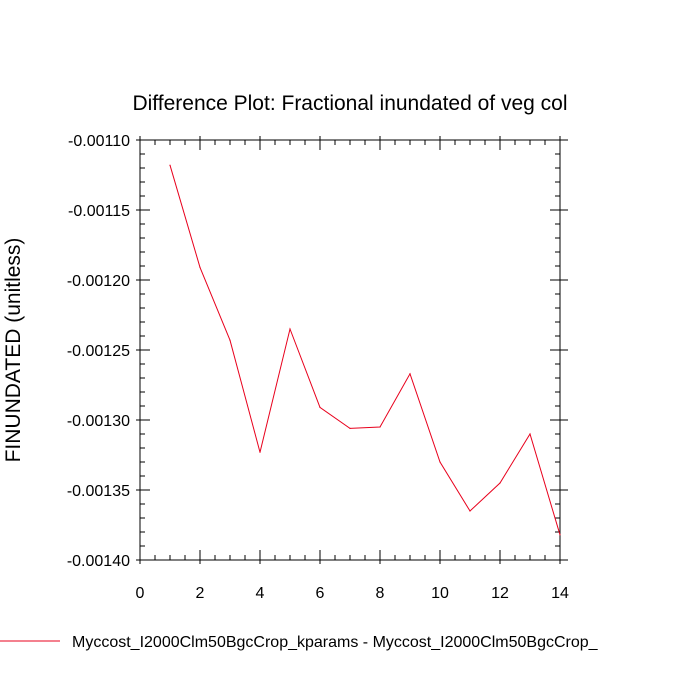 The height and width of the screenshot is (700, 700). I want to click on x-tick-label: 12, so click(500, 593).